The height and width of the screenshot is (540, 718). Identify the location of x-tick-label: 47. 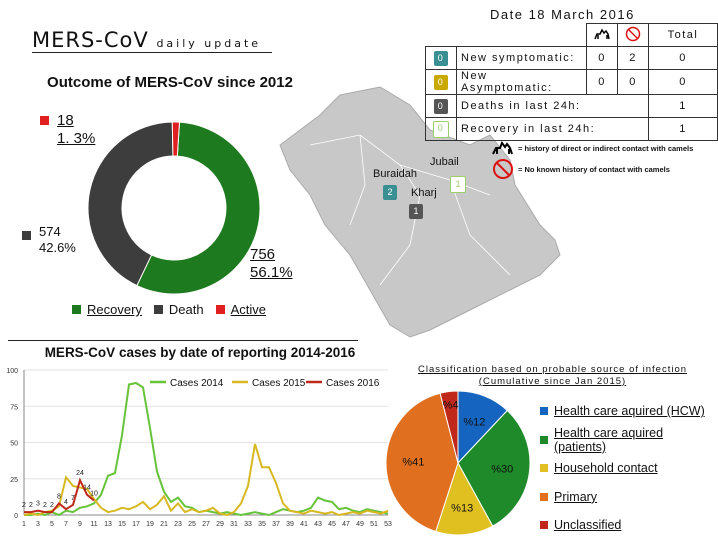
(346, 524).